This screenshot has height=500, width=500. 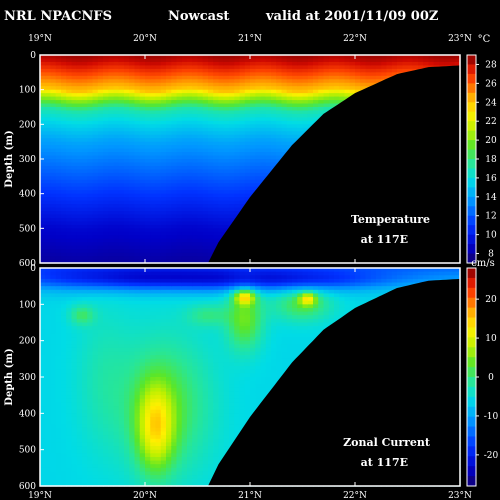 I want to click on y-tick-label: 200, so click(x=27, y=125).